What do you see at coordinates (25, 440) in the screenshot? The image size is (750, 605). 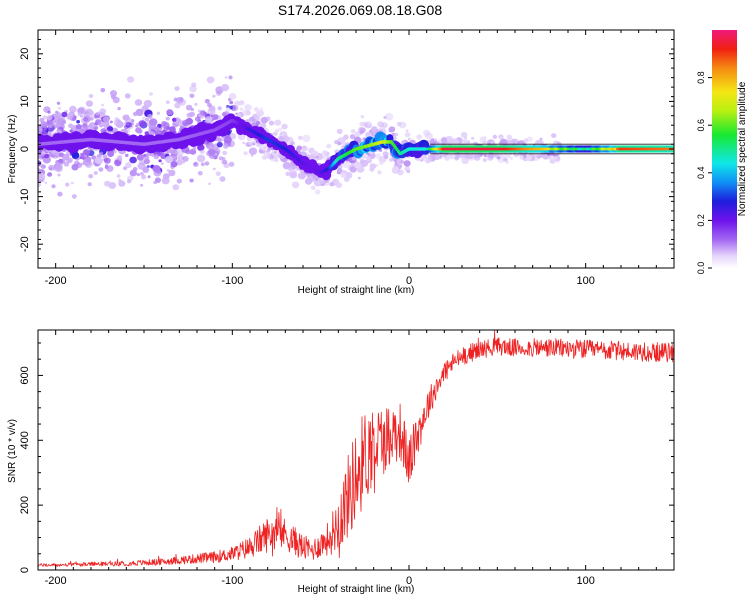 I see `snr-ytick-label: 400` at bounding box center [25, 440].